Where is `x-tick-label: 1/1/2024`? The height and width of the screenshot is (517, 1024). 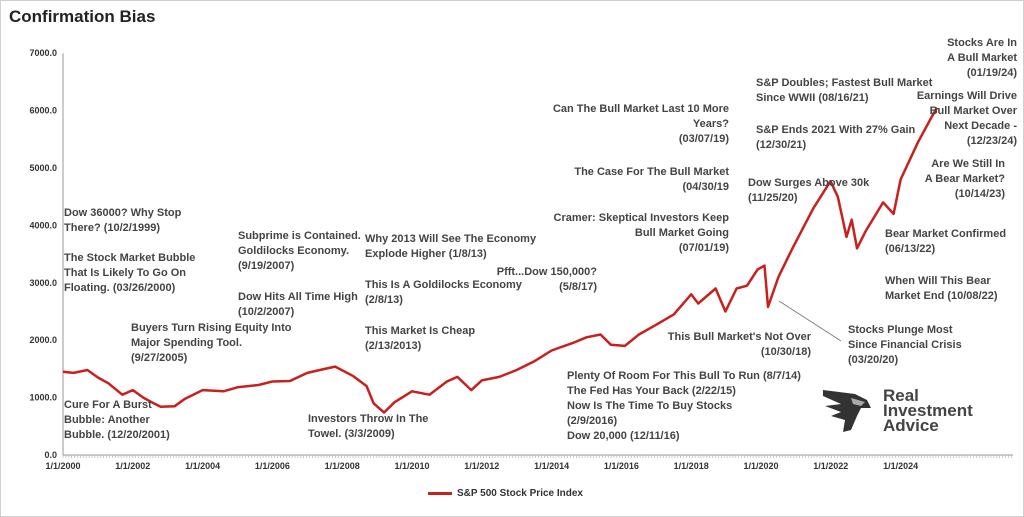
x-tick-label: 1/1/2024 is located at coordinates (900, 466).